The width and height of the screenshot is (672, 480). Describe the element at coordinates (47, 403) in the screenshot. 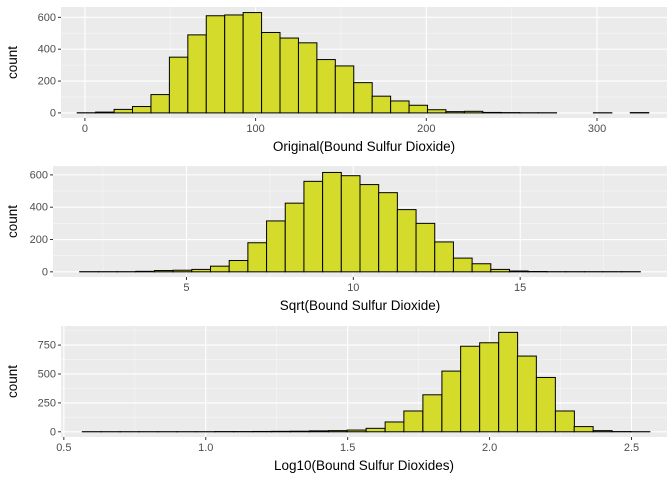

I see `y-tick-label: 250` at that location.